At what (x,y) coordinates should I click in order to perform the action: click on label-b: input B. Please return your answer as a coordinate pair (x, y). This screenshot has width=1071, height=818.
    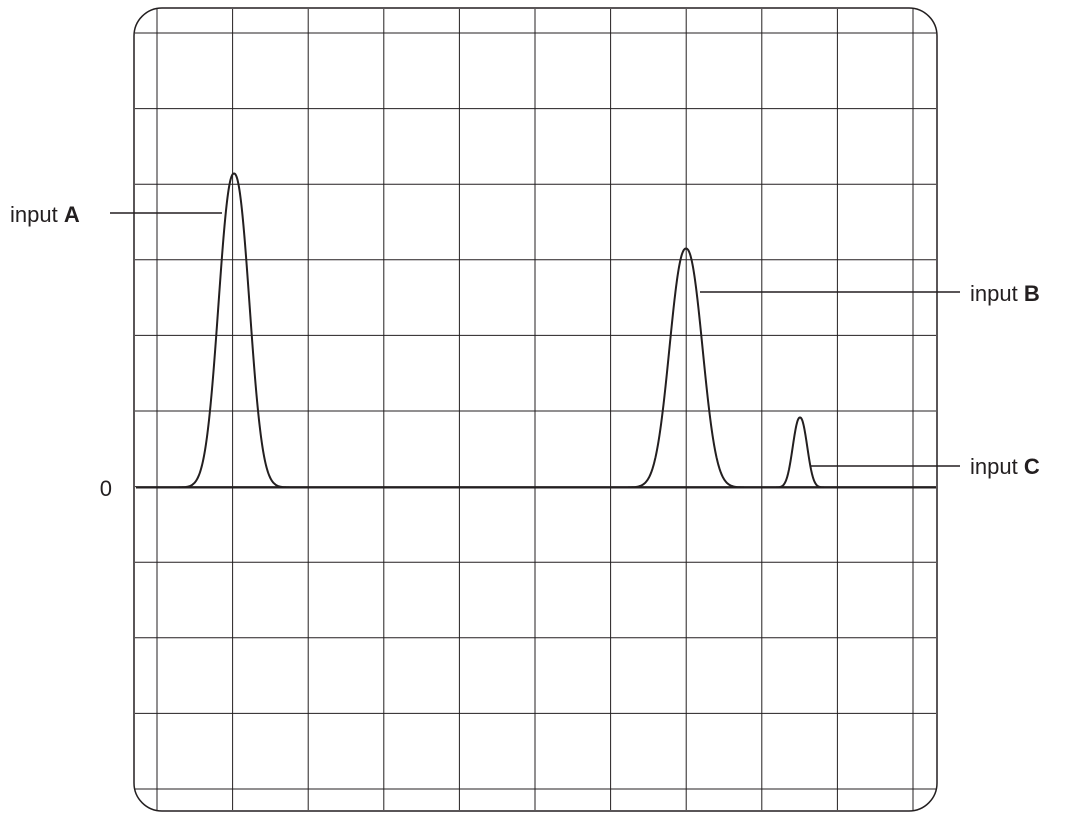
    Looking at the image, I should click on (1005, 293).